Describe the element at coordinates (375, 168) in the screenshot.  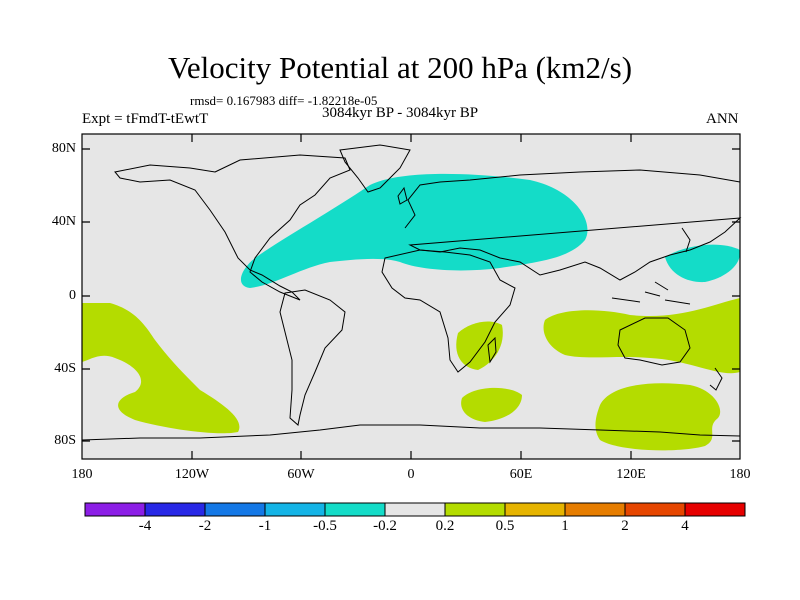
I see `coast-greenland` at that location.